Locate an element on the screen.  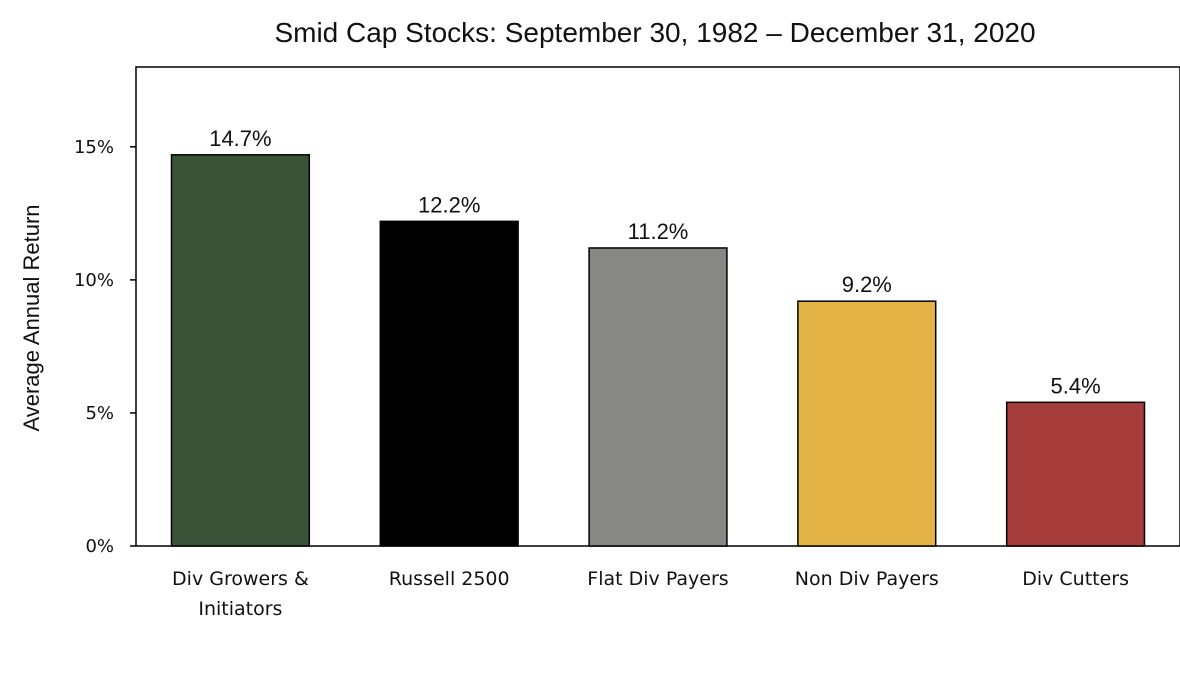
bar-value-label: 11.2% is located at coordinates (658, 231).